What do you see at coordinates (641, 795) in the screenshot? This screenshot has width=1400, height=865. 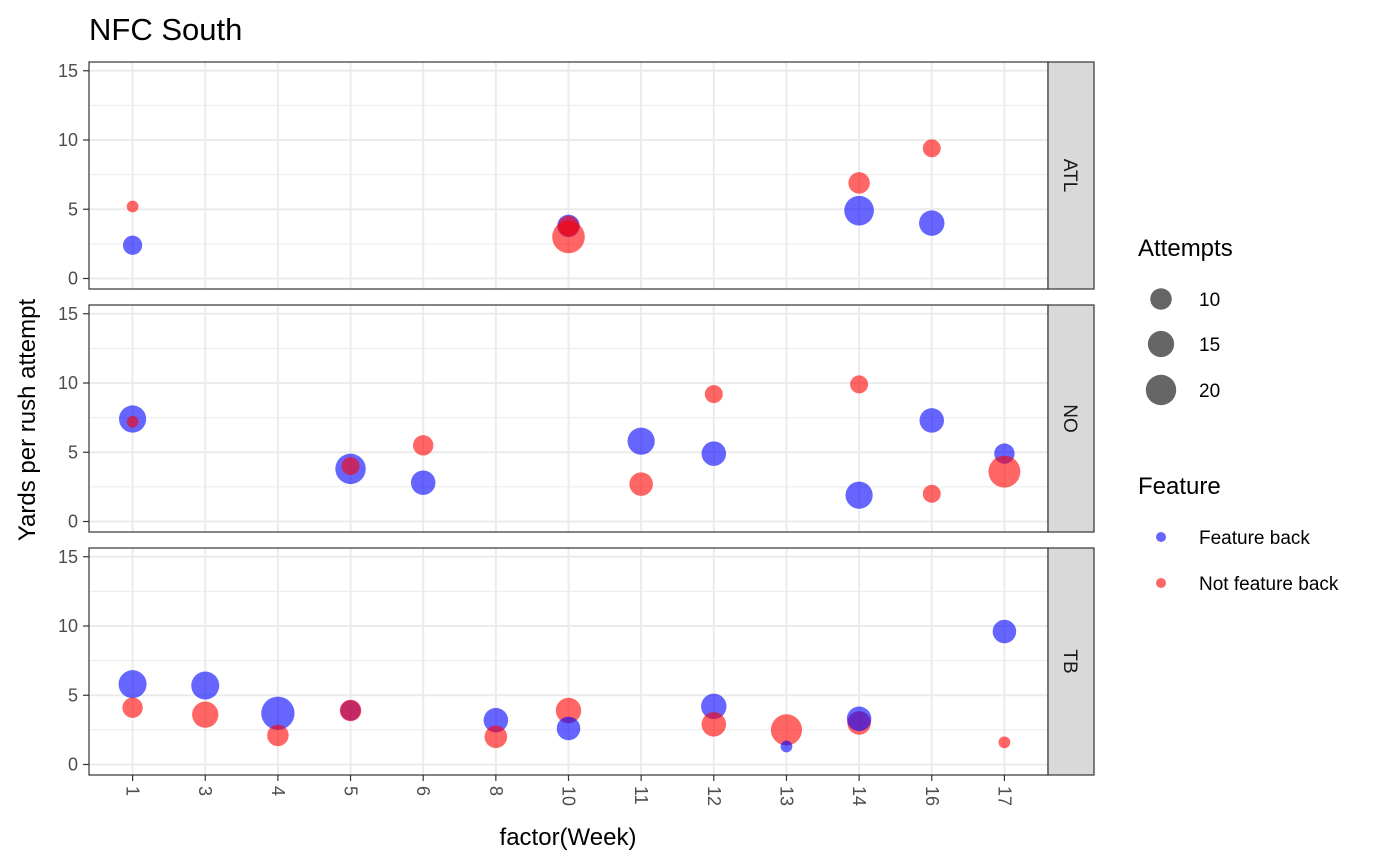 I see `x-tick-label: 11` at bounding box center [641, 795].